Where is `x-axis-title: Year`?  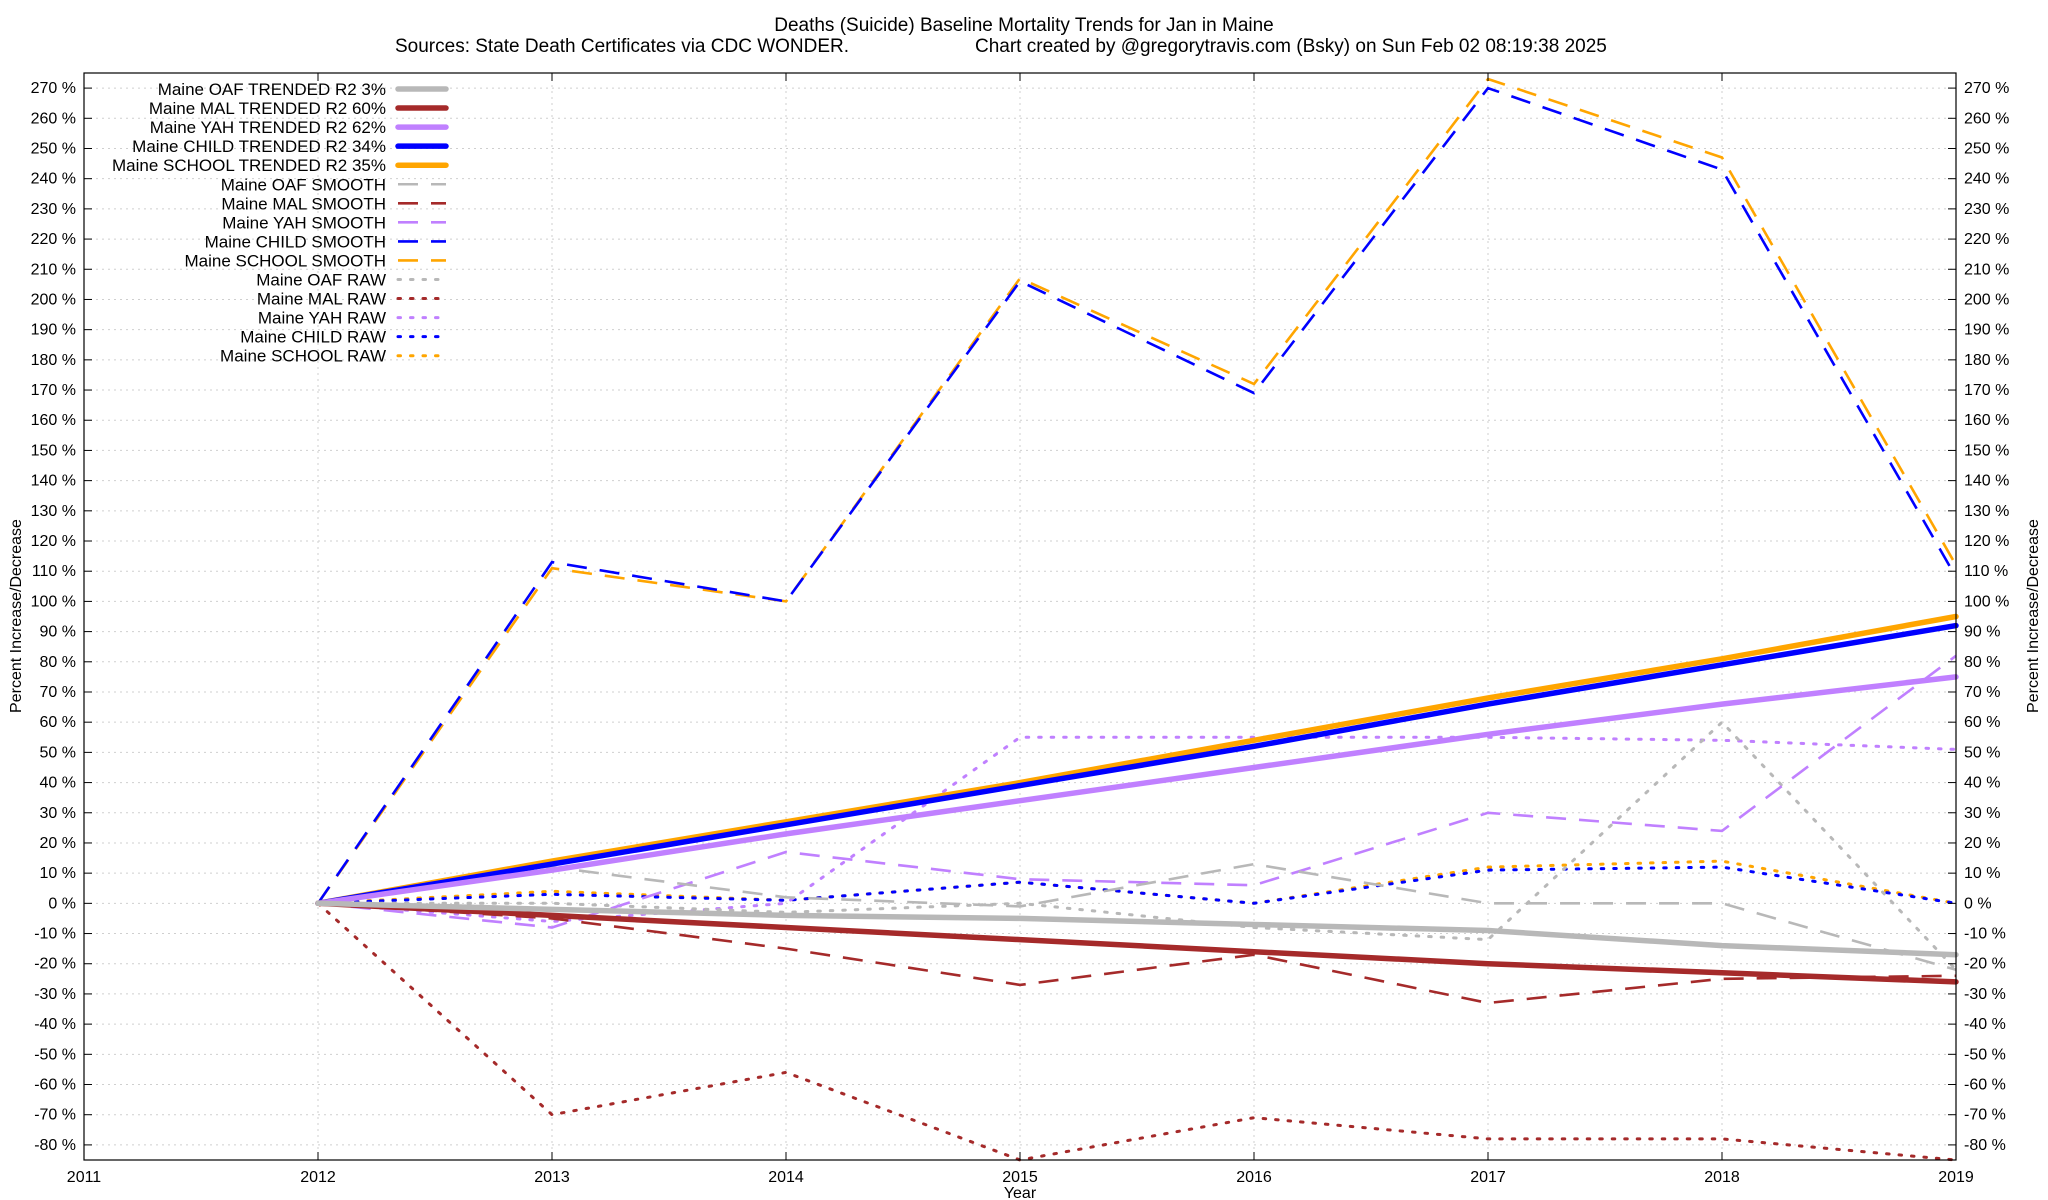 x-axis-title: Year is located at coordinates (1020, 1192).